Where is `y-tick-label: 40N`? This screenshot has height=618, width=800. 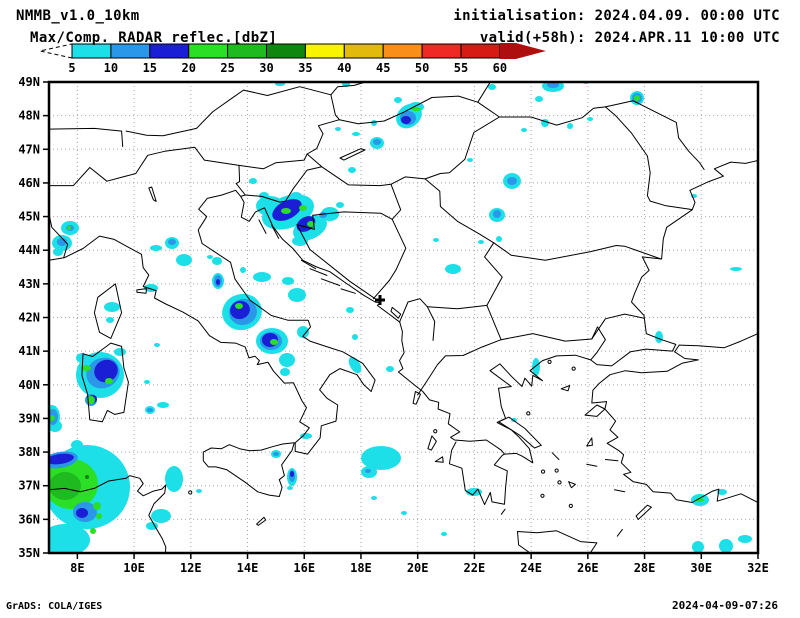 y-tick-label: 40N is located at coordinates (29, 385).